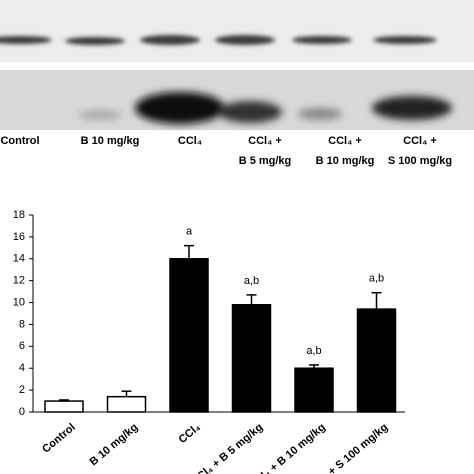 Image resolution: width=474 pixels, height=474 pixels. Describe the element at coordinates (22, 412) in the screenshot. I see `y-tick-label: 0` at that location.